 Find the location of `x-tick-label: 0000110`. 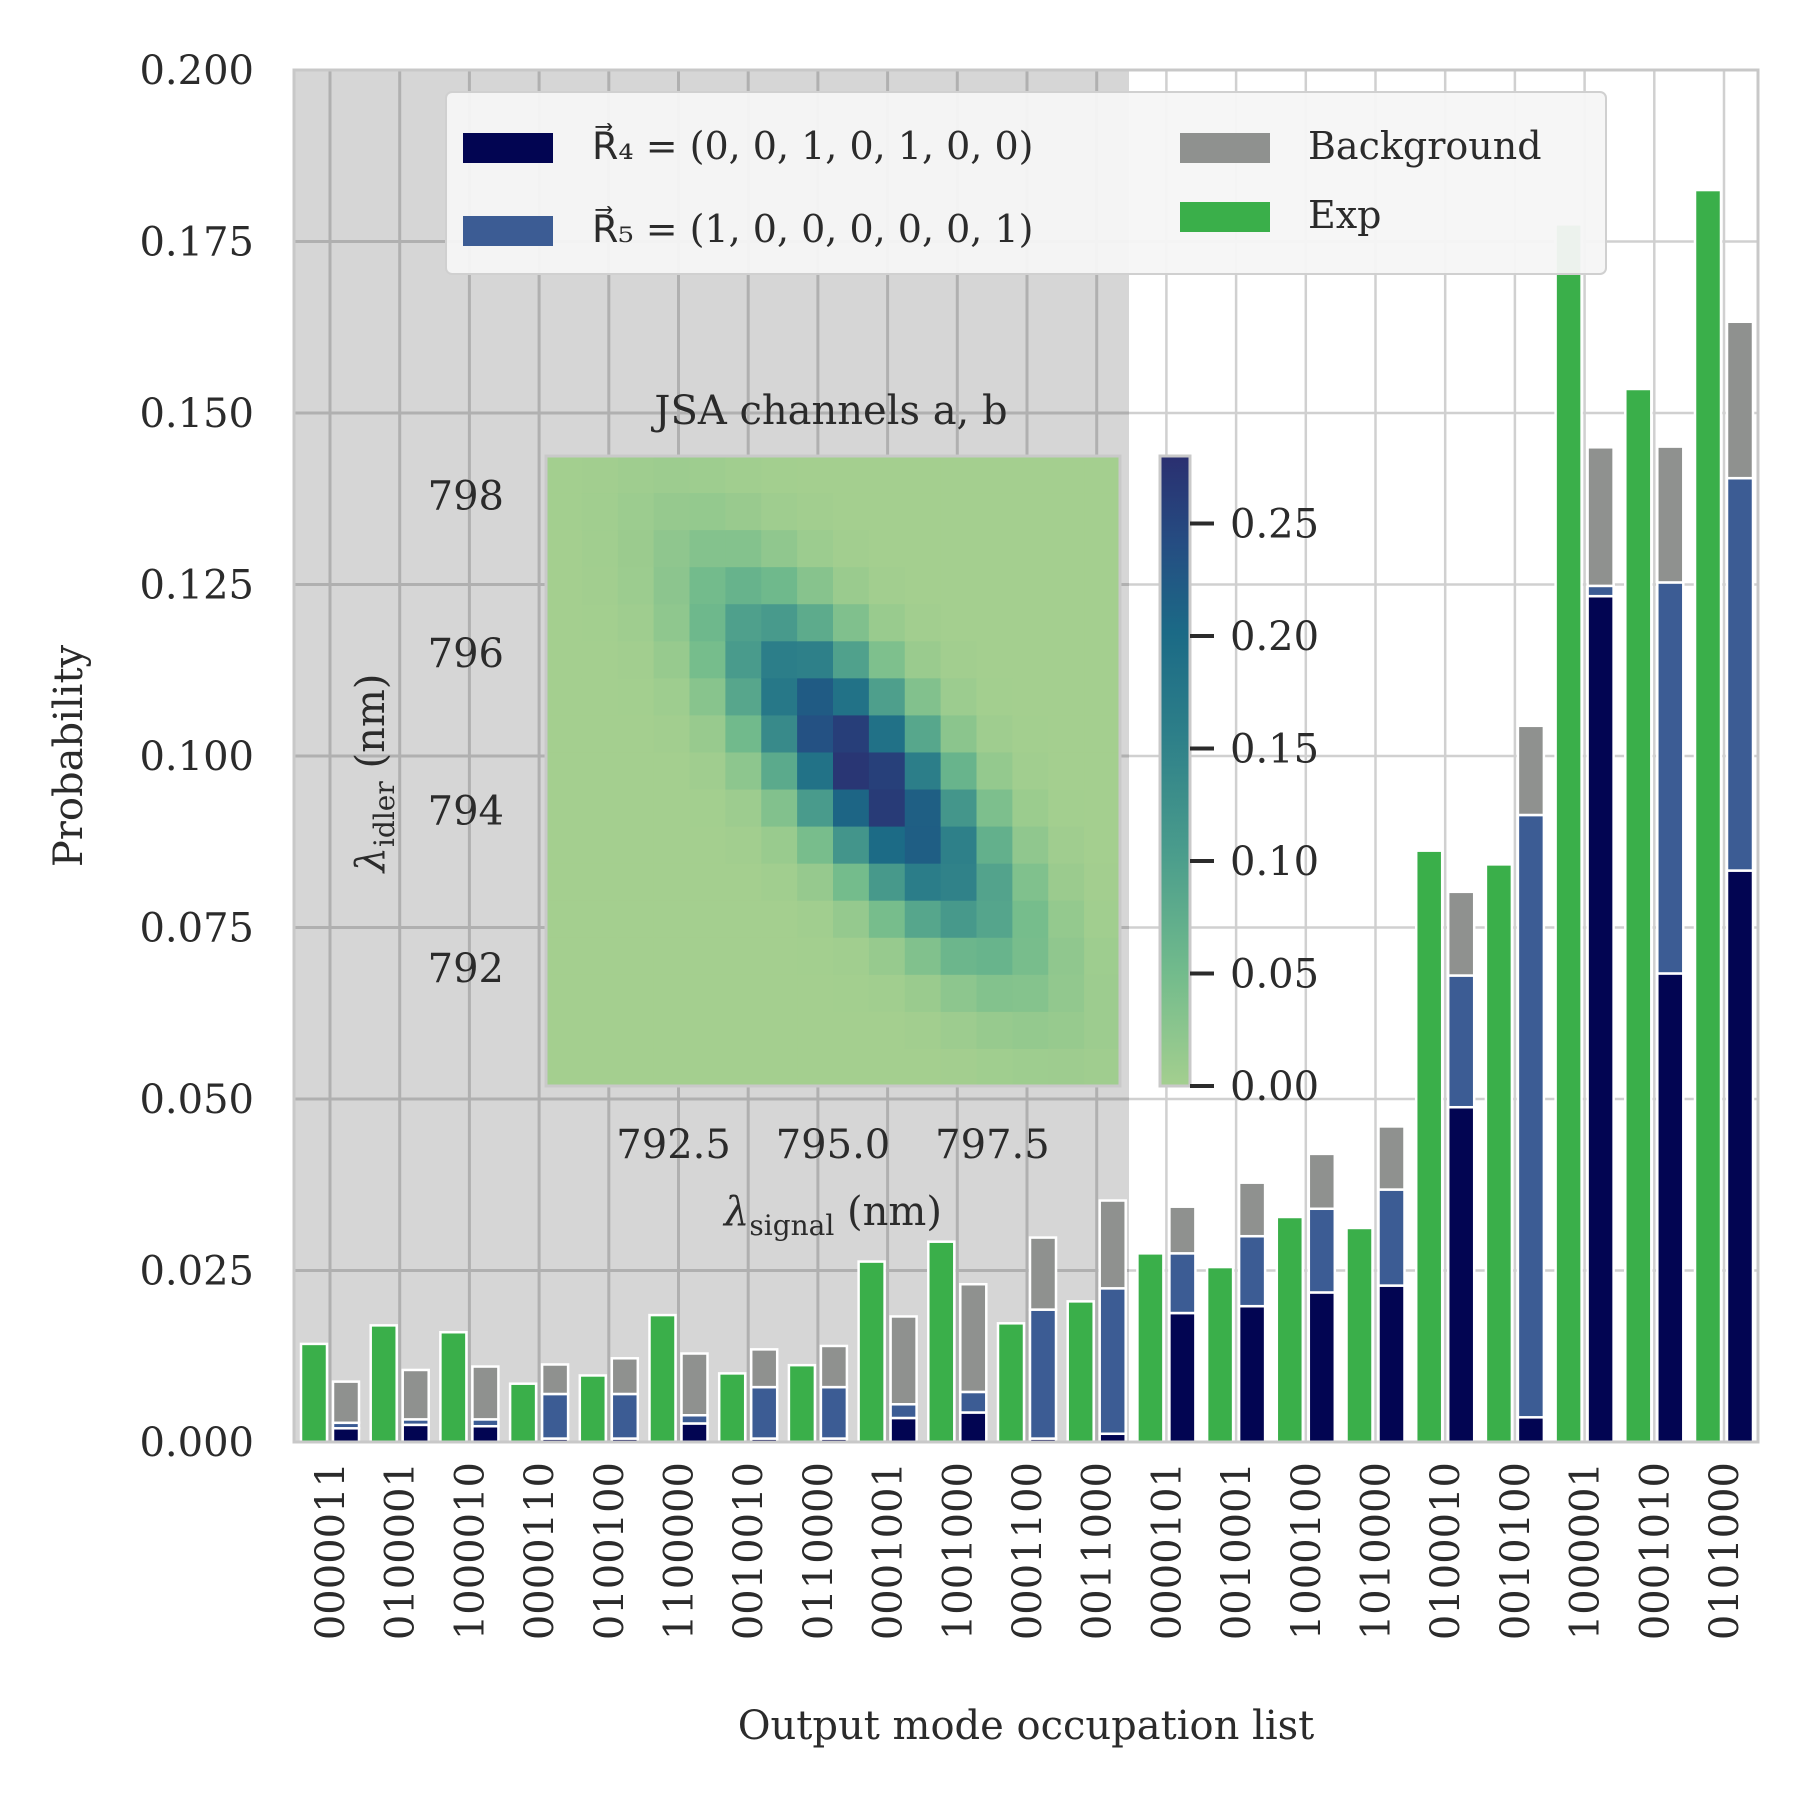

x-tick-label: 0000110 is located at coordinates (540, 1551).